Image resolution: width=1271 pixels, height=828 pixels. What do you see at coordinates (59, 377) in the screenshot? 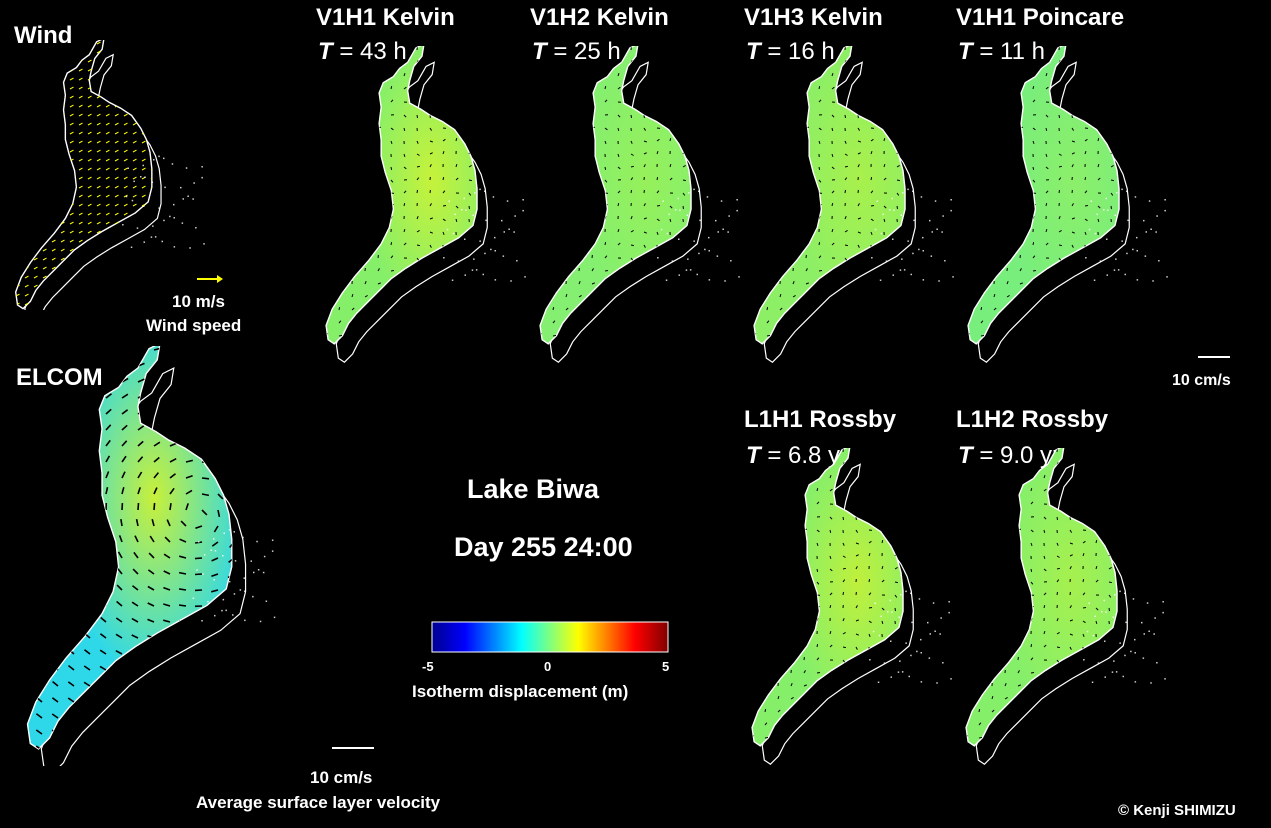
I see `elcom-title: ELCOM` at bounding box center [59, 377].